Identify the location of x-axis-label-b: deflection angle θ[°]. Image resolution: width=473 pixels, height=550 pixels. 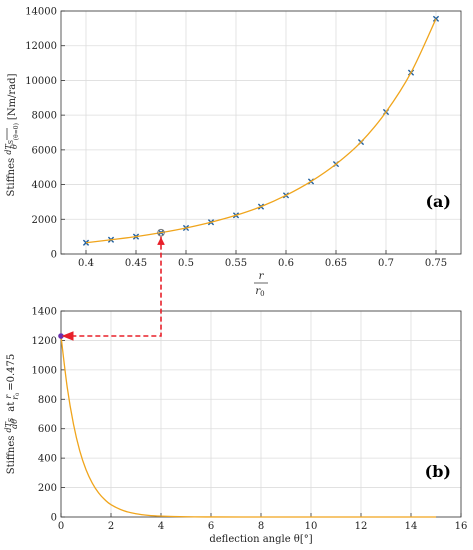
(260, 539).